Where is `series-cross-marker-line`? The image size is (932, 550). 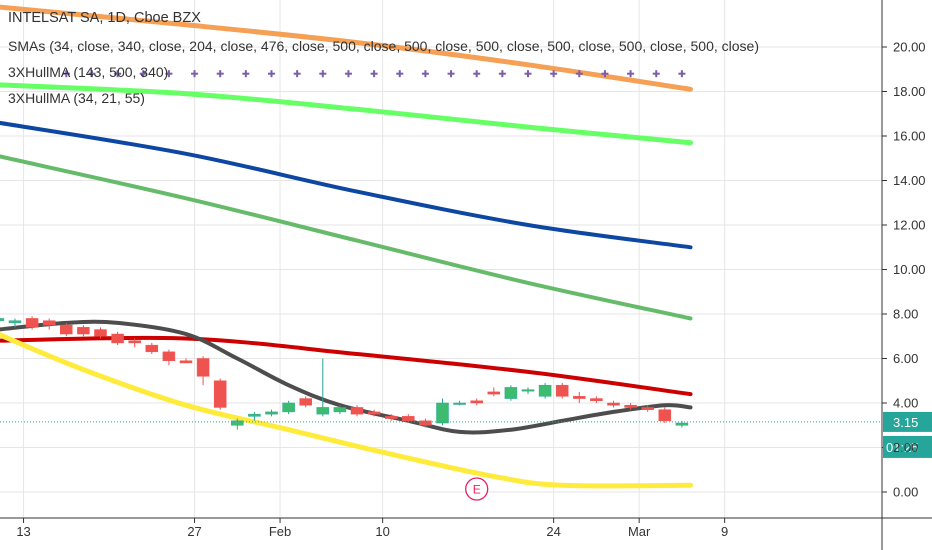 series-cross-marker-line is located at coordinates (374, 74).